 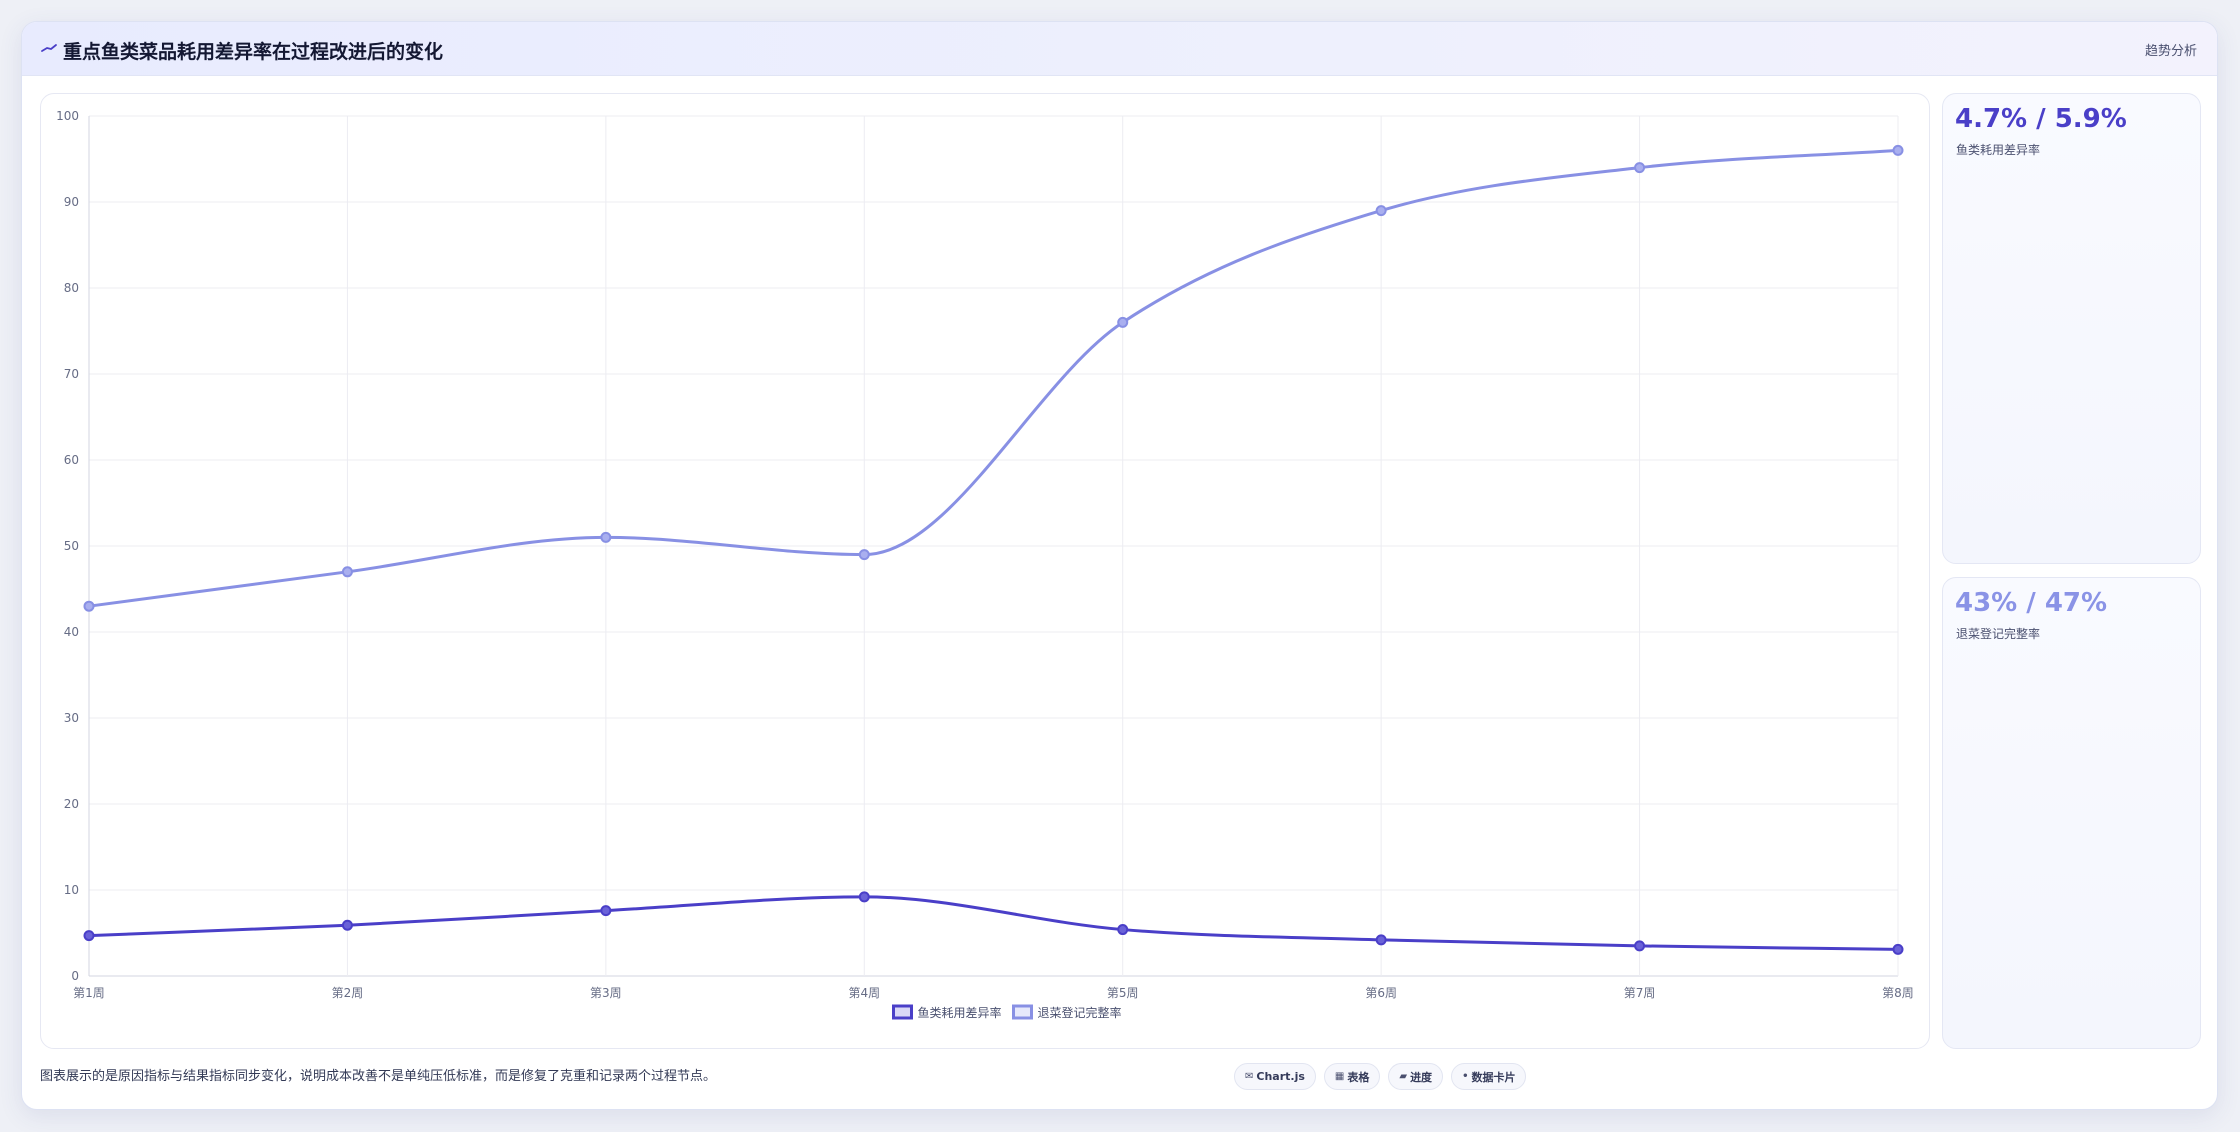 What do you see at coordinates (348, 993) in the screenshot?
I see `x-tick-label: 第2周` at bounding box center [348, 993].